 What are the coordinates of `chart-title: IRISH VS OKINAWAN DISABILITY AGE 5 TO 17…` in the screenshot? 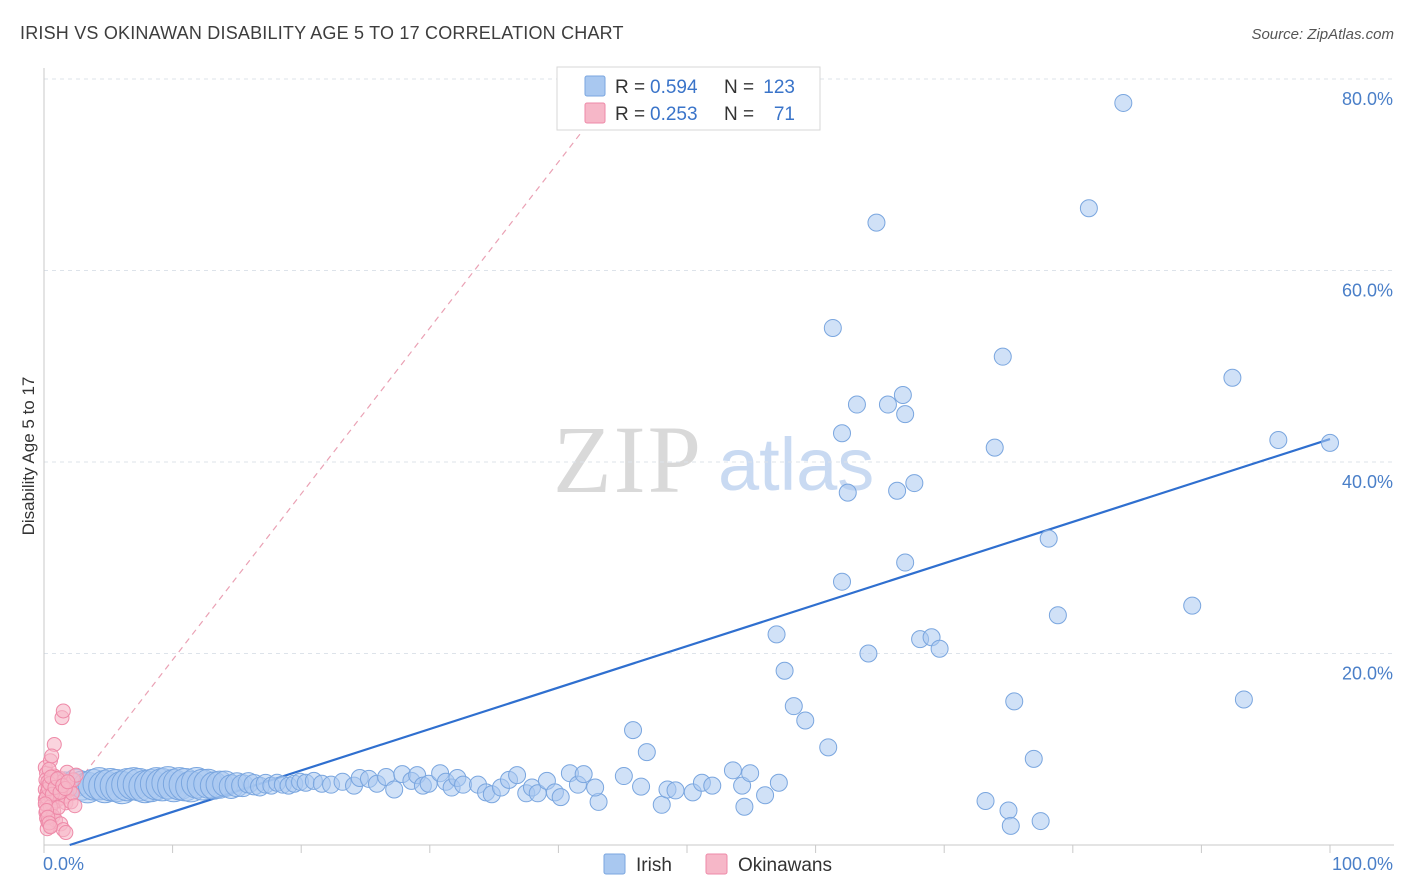 It's located at (322, 33).